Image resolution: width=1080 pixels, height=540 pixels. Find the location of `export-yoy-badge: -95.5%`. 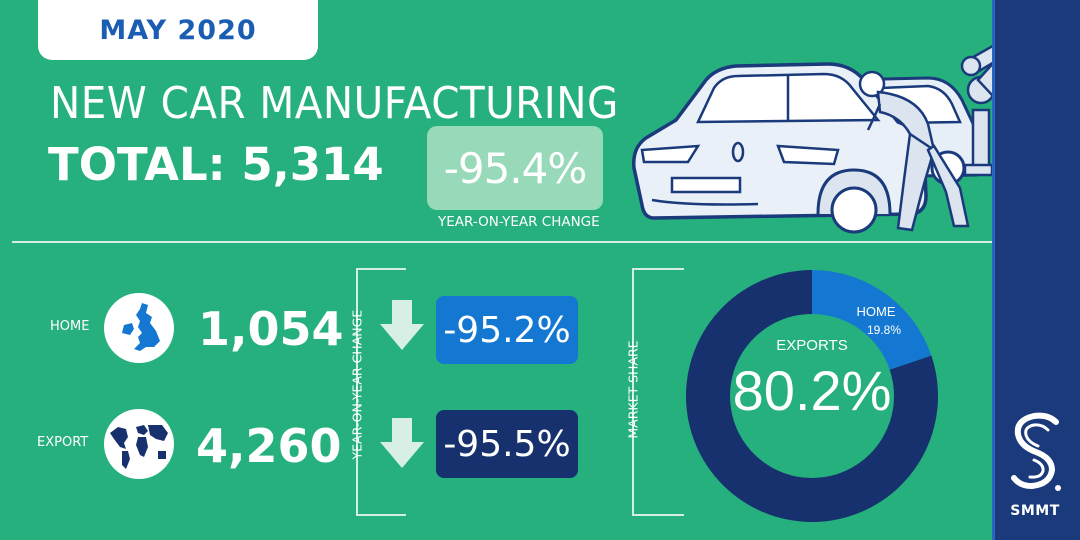

export-yoy-badge: -95.5% is located at coordinates (507, 444).